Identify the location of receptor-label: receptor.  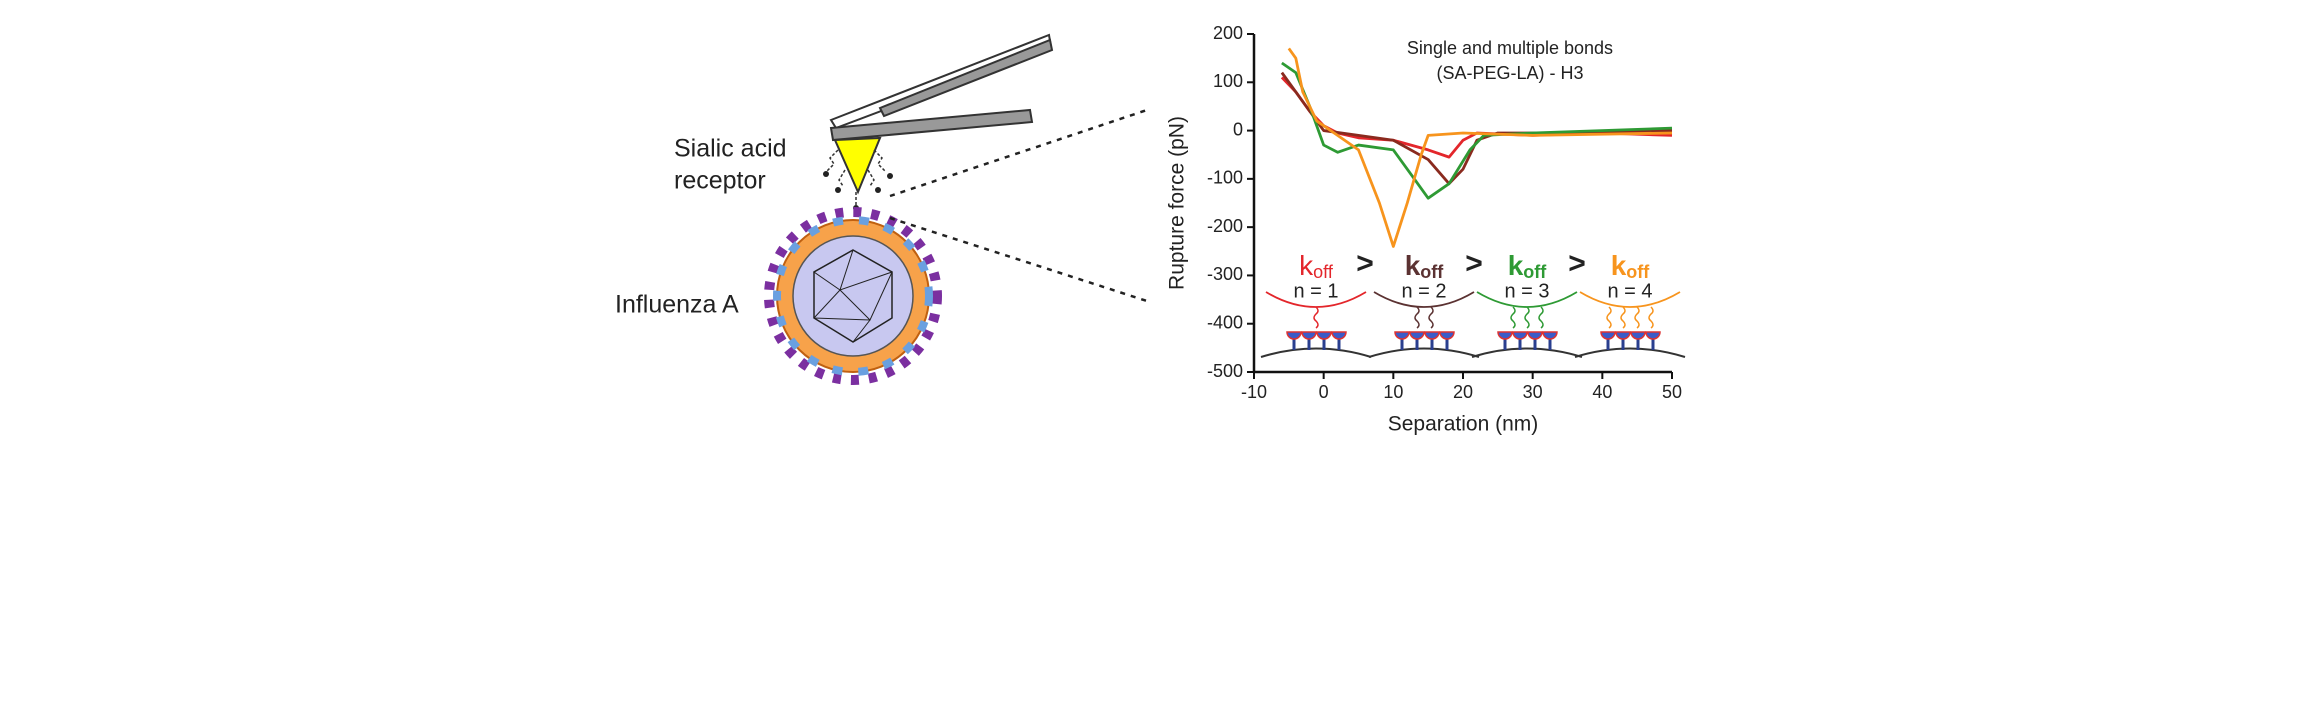
(720, 181).